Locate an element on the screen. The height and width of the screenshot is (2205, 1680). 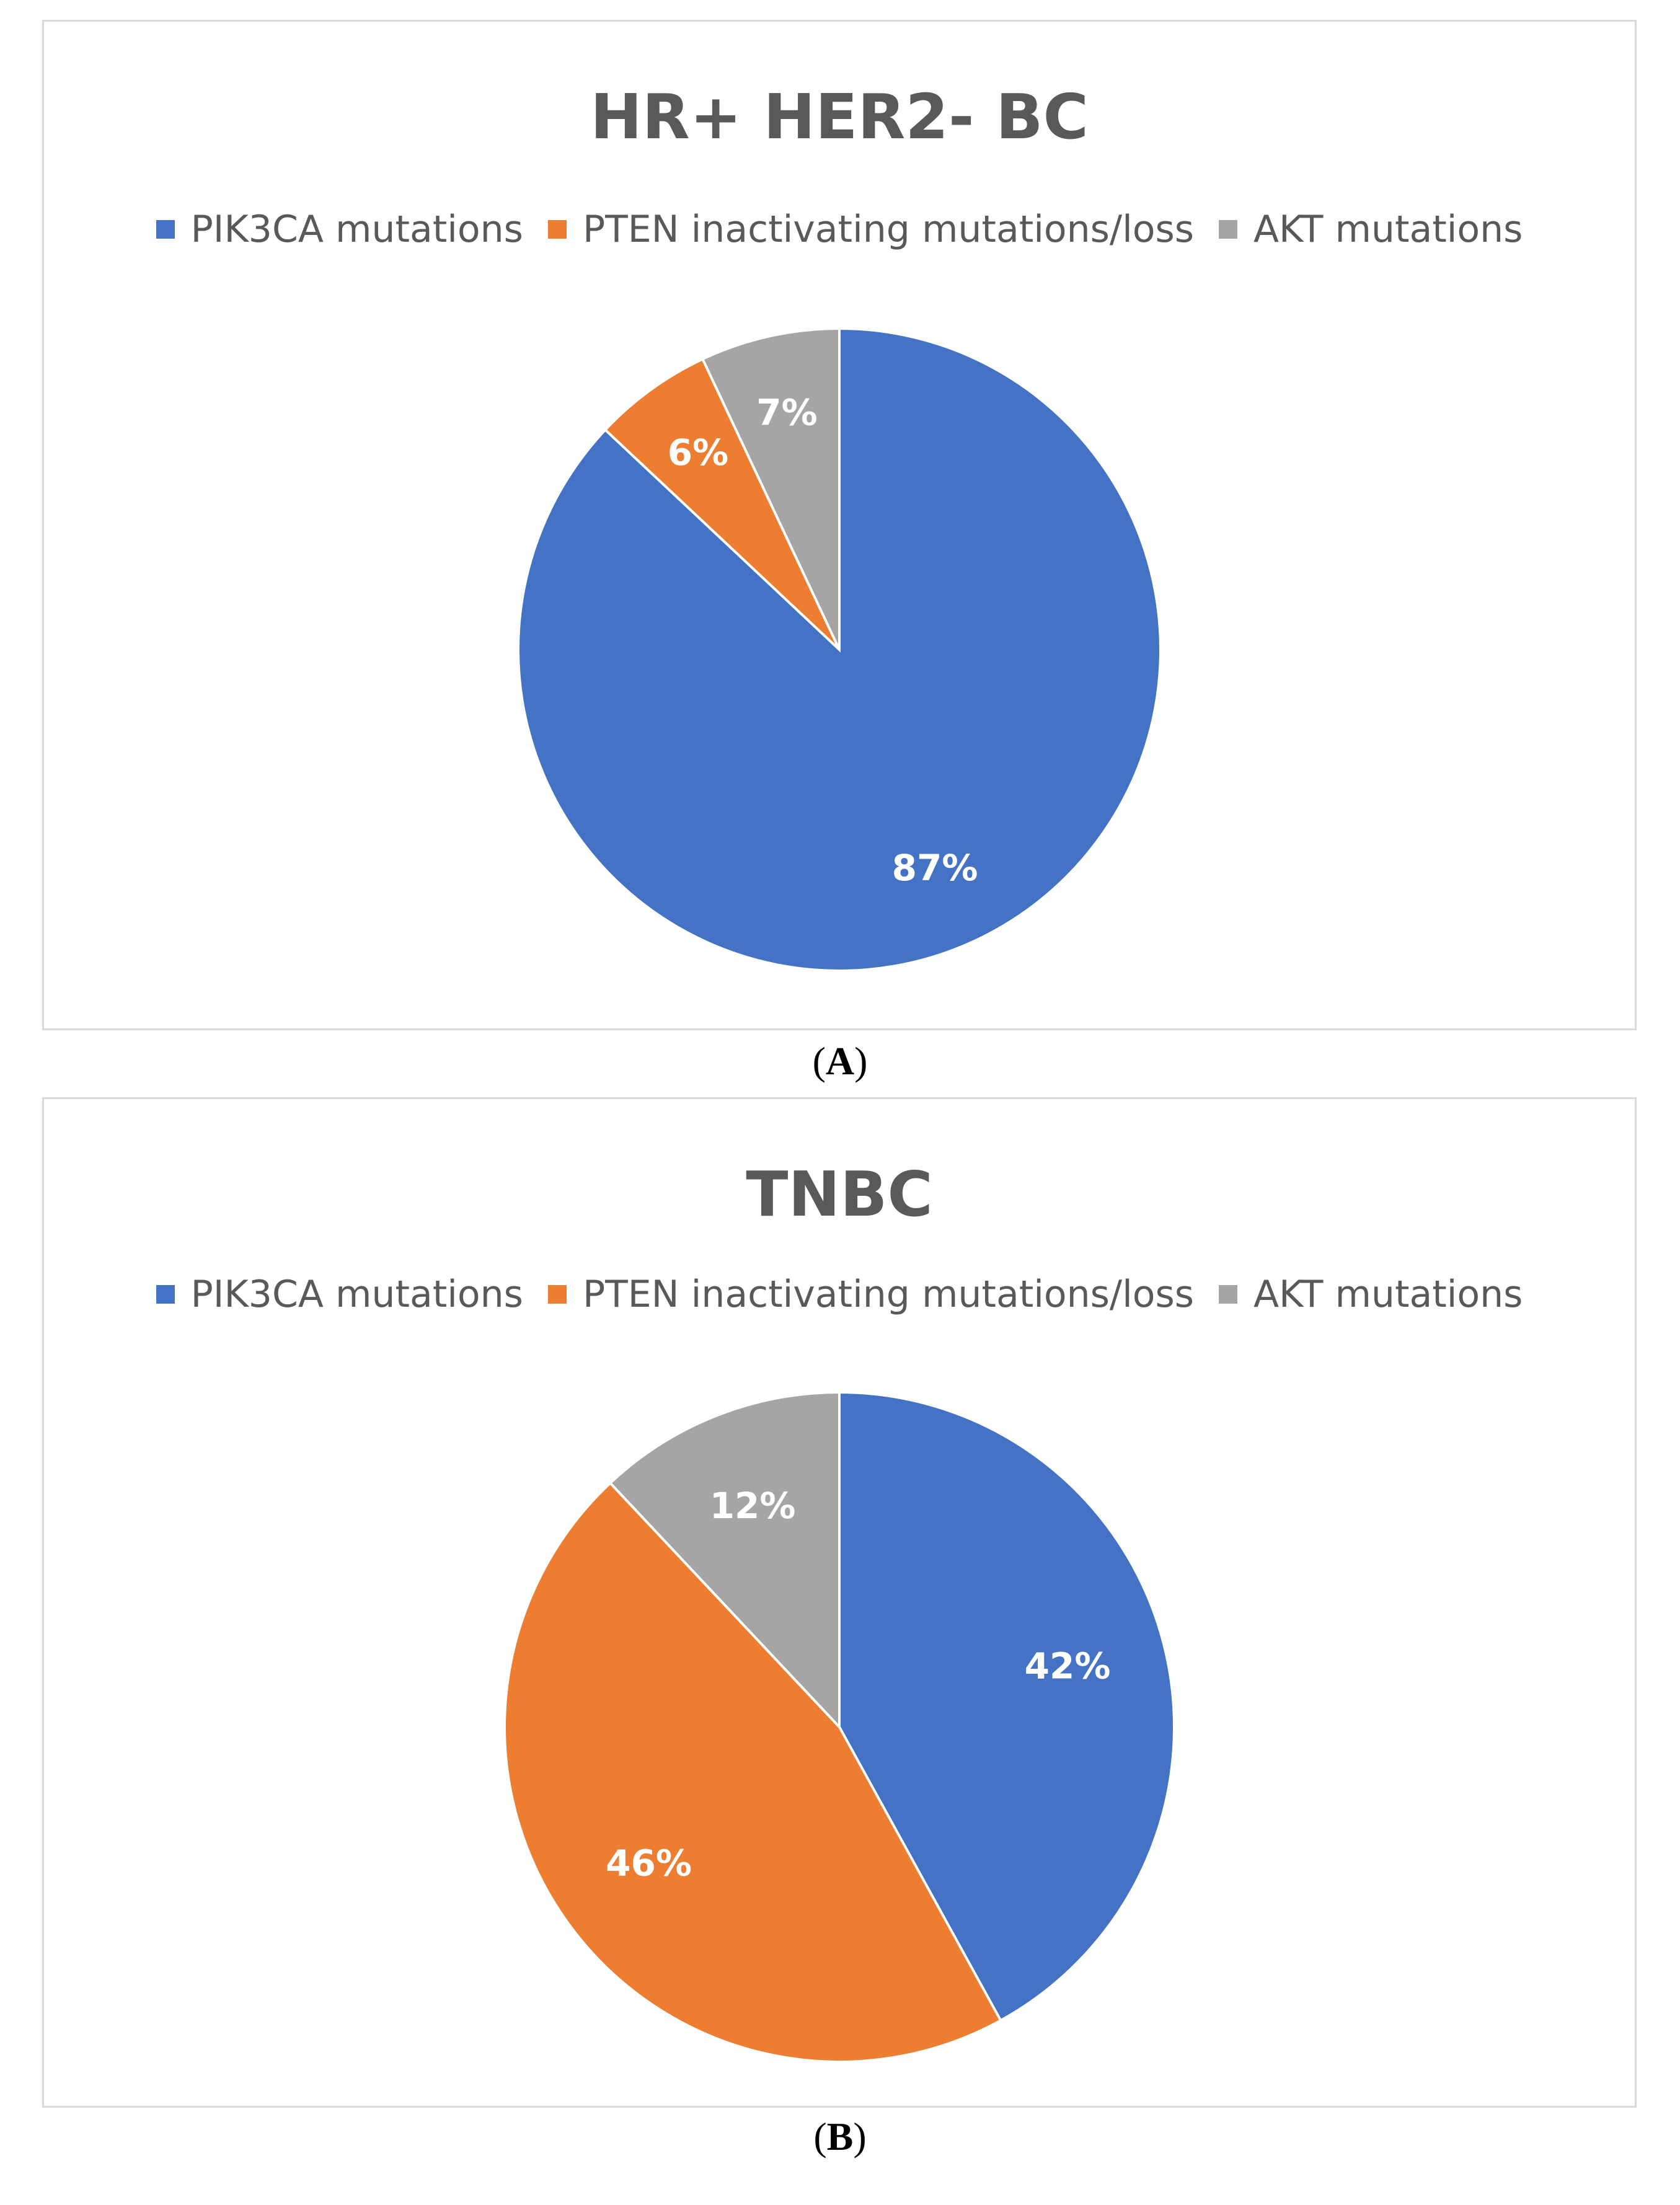
pie-chart: 42% 46% 12% is located at coordinates (840, 1727).